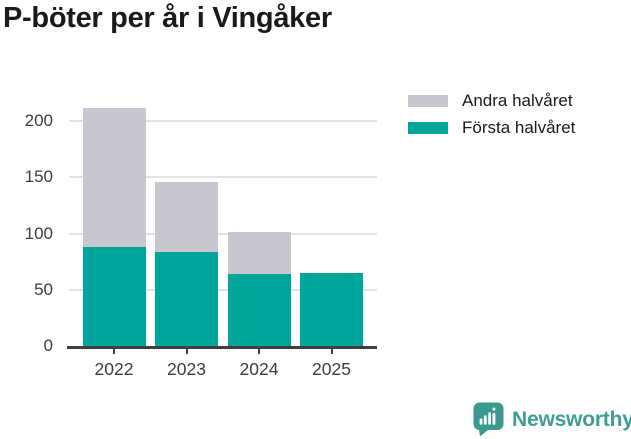 The width and height of the screenshot is (631, 439). What do you see at coordinates (38, 120) in the screenshot?
I see `y-axis-tick-label-200: 200` at bounding box center [38, 120].